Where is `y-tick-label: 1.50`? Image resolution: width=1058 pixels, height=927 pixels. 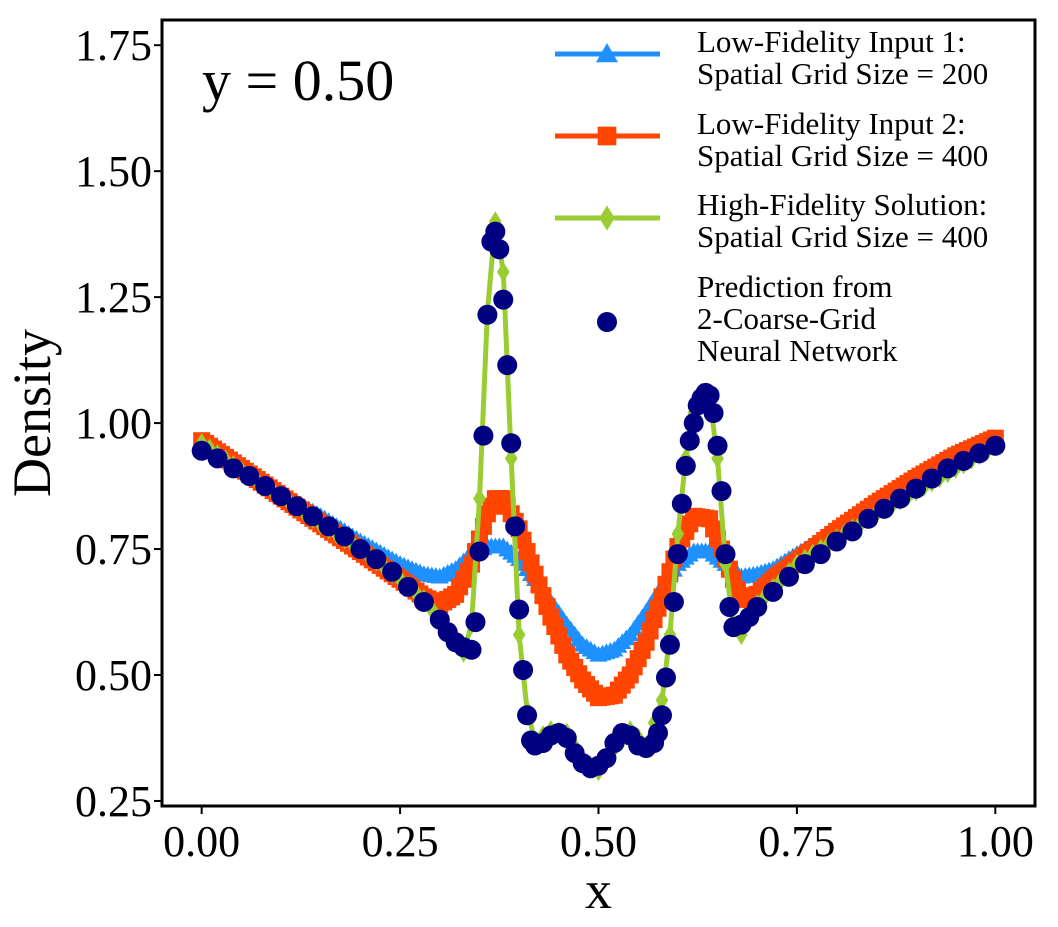 y-tick-label: 1.50 is located at coordinates (113, 171).